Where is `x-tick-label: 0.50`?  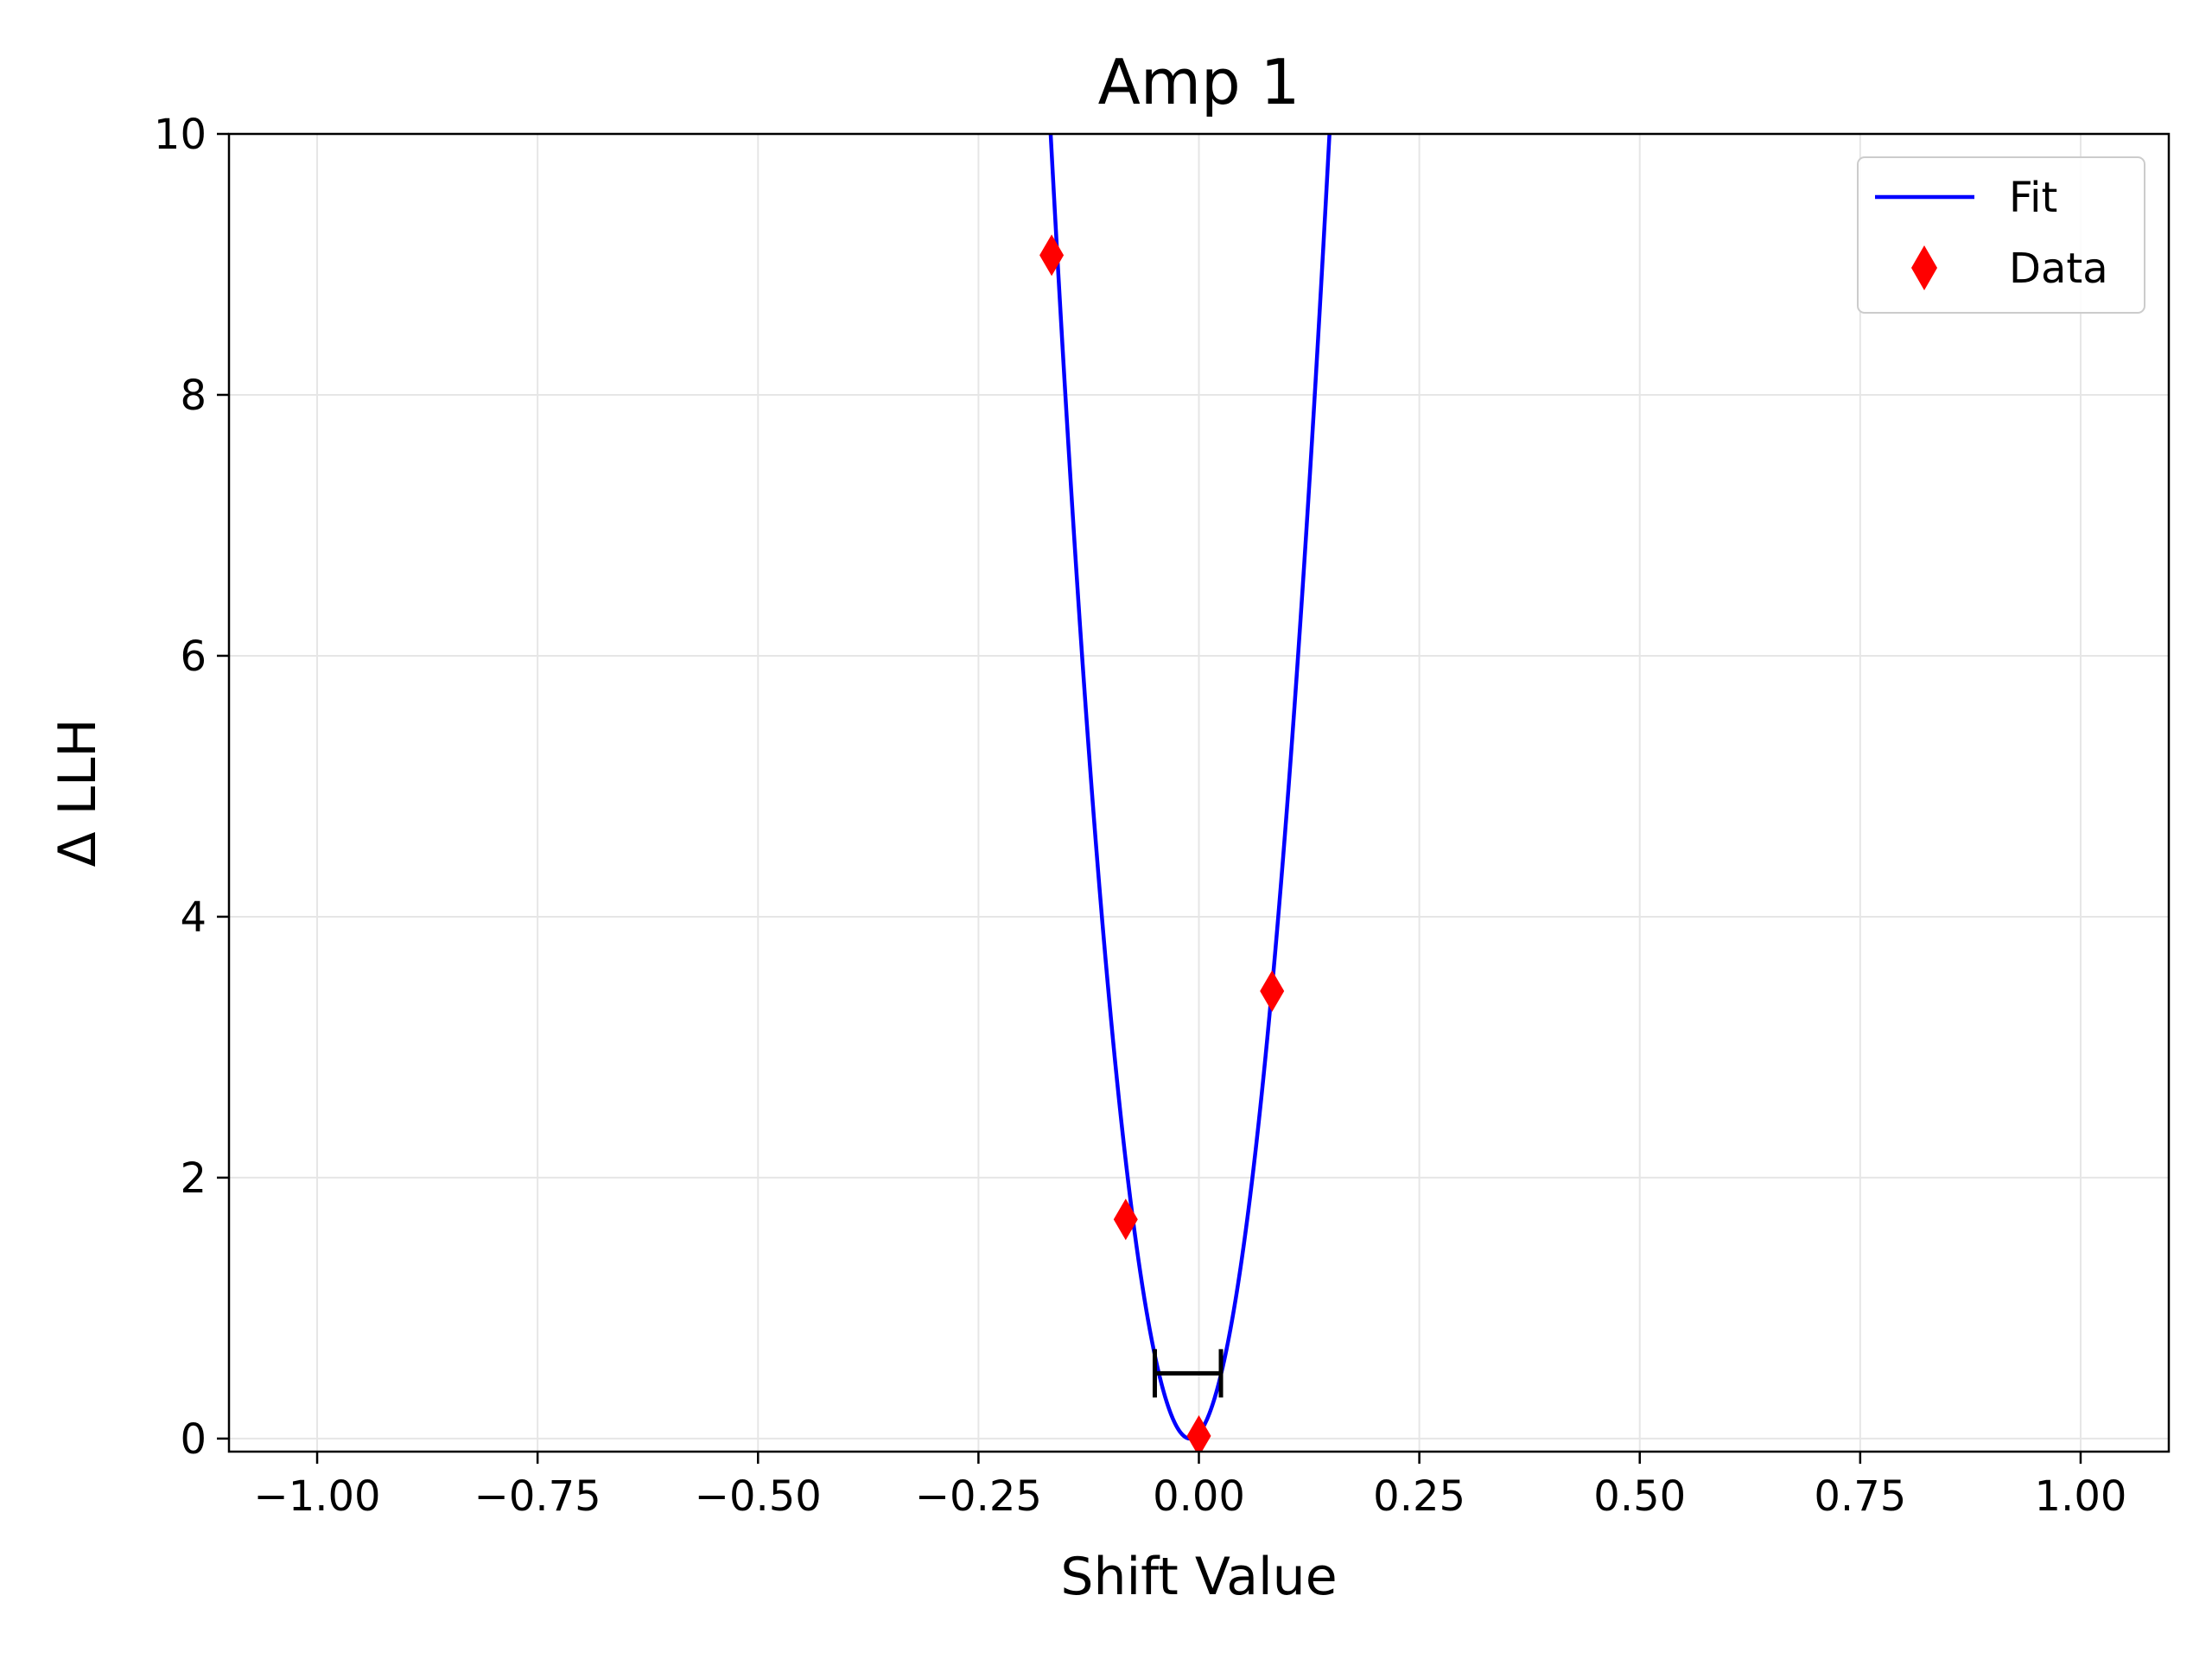 x-tick-label: 0.50 is located at coordinates (1639, 1496).